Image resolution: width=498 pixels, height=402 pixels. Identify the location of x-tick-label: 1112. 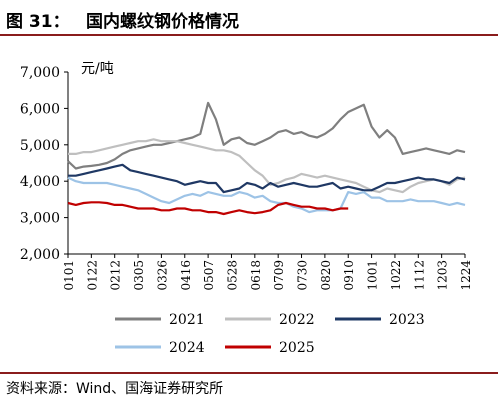
(419, 275).